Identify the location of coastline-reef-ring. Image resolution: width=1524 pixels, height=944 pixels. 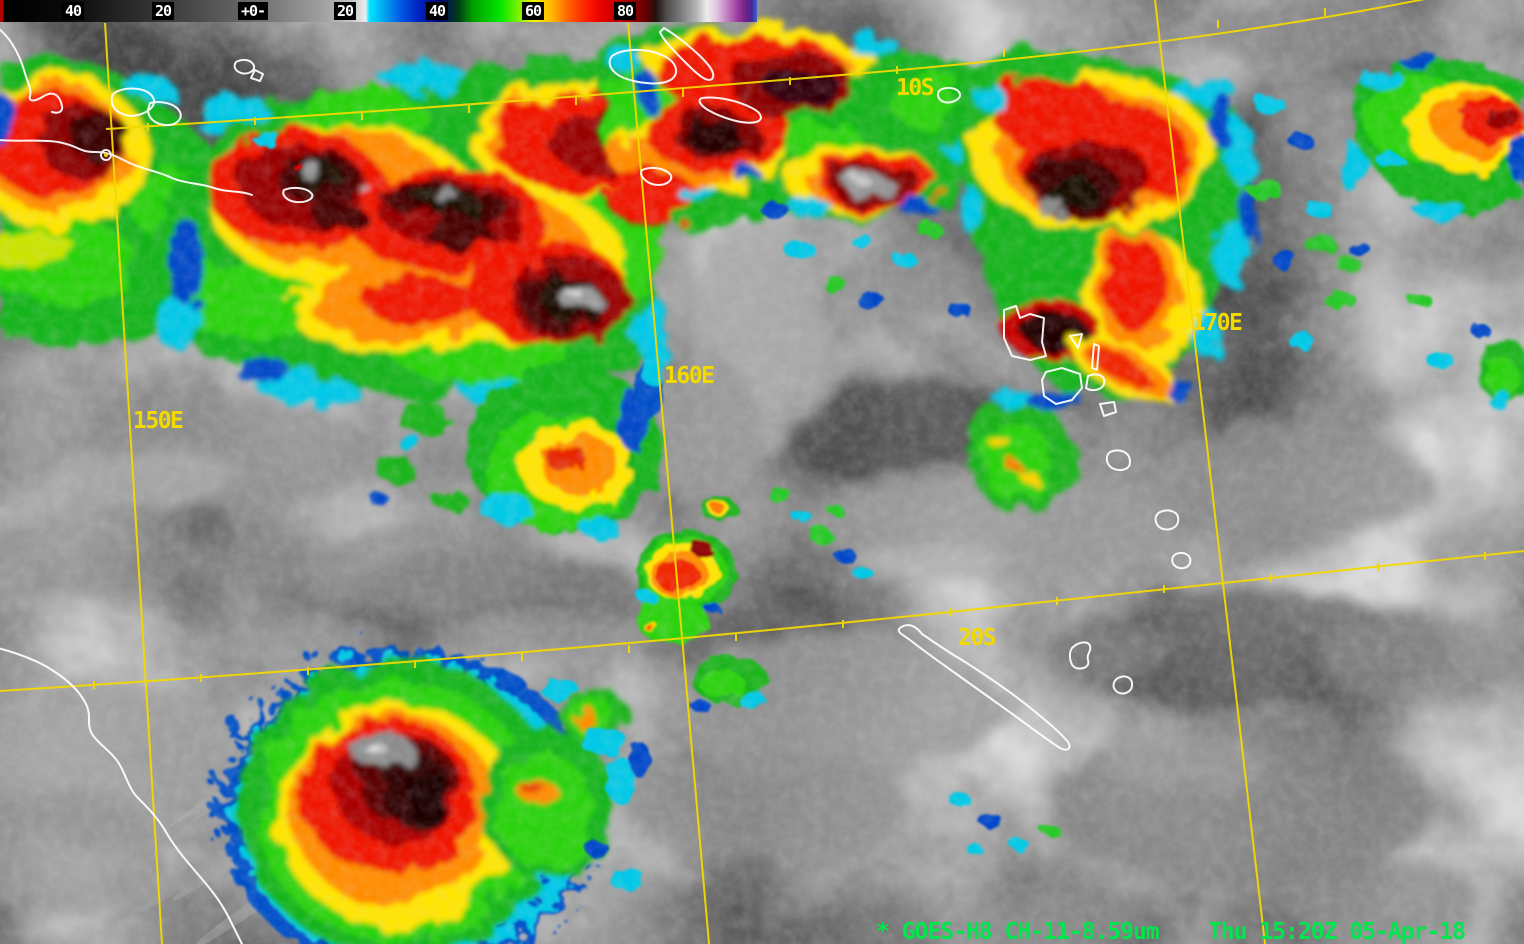
(106, 155).